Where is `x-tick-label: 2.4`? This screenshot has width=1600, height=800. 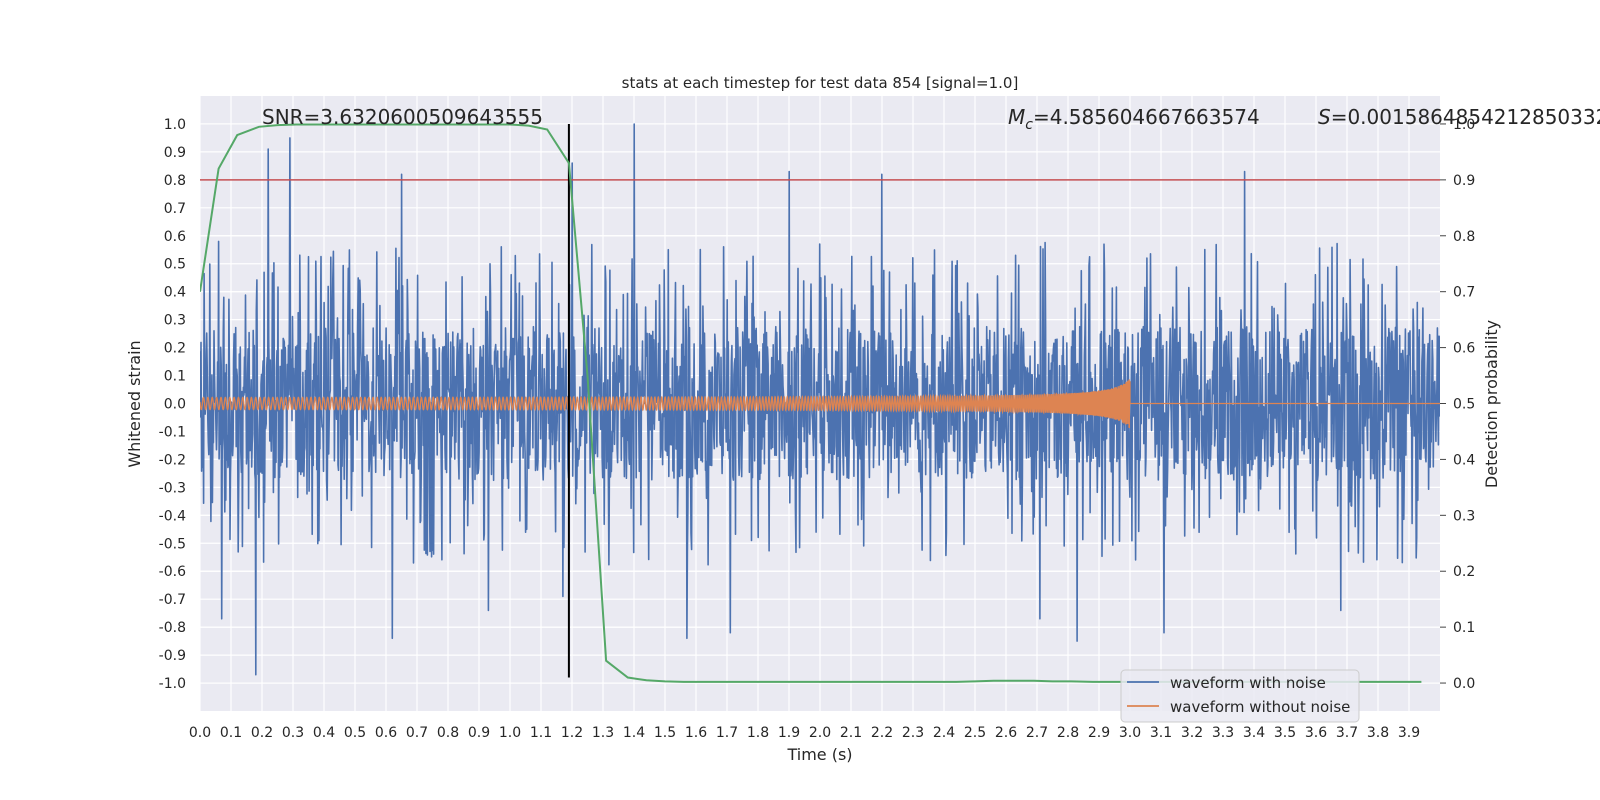
x-tick-label: 2.4 is located at coordinates (944, 733).